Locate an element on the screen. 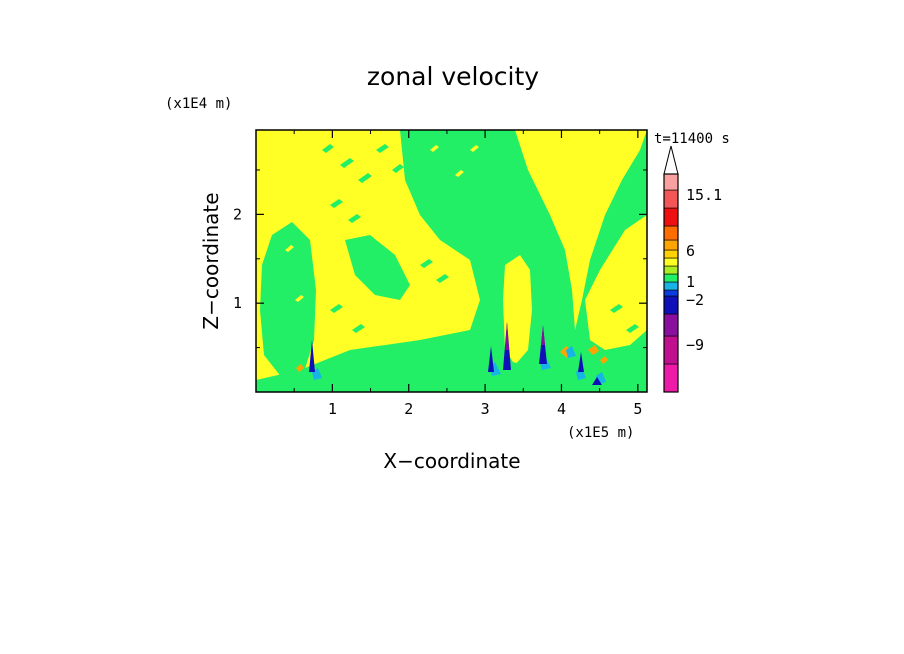  colorbar-extend-arrow is located at coordinates (671, 160).